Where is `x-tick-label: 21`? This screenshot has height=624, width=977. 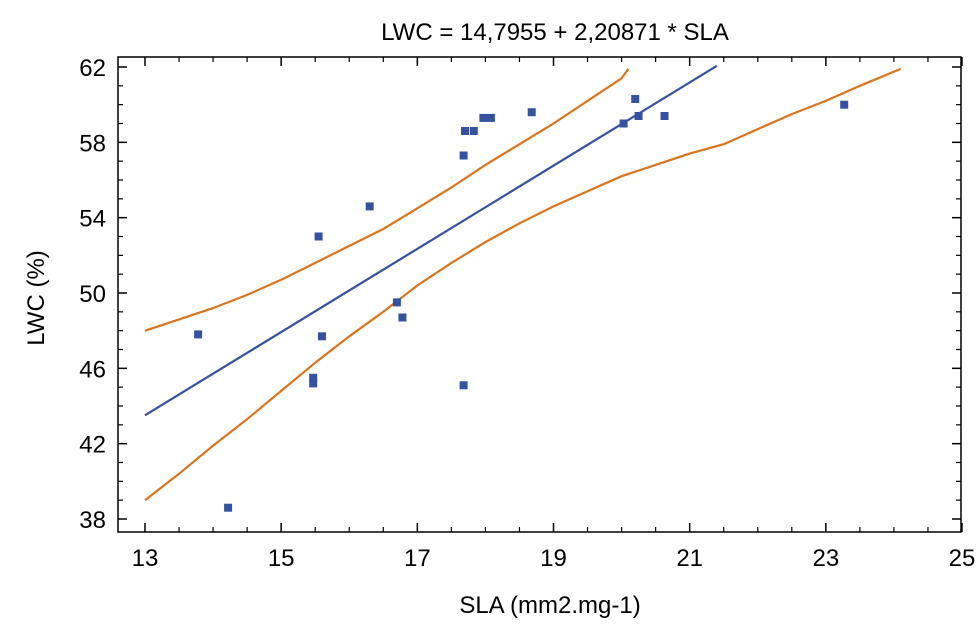 x-tick-label: 21 is located at coordinates (689, 558).